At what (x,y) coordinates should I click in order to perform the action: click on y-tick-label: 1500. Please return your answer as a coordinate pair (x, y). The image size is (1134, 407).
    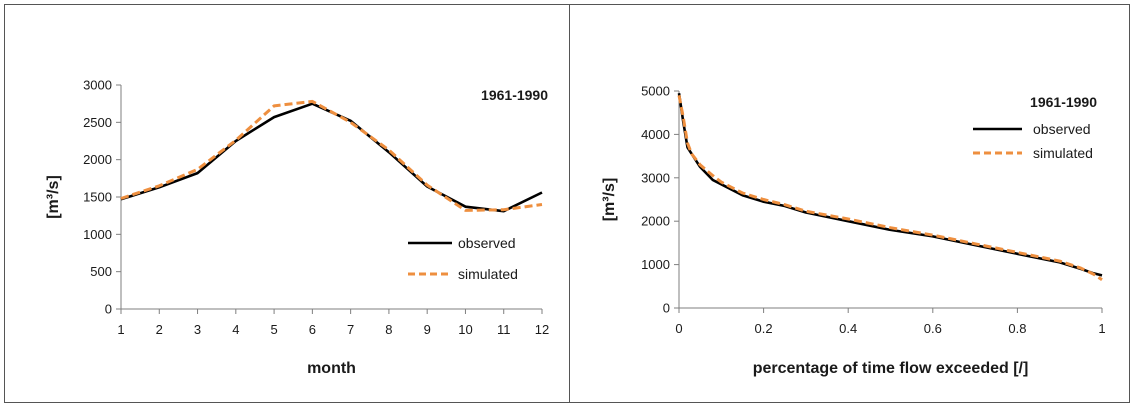
    Looking at the image, I should click on (97, 197).